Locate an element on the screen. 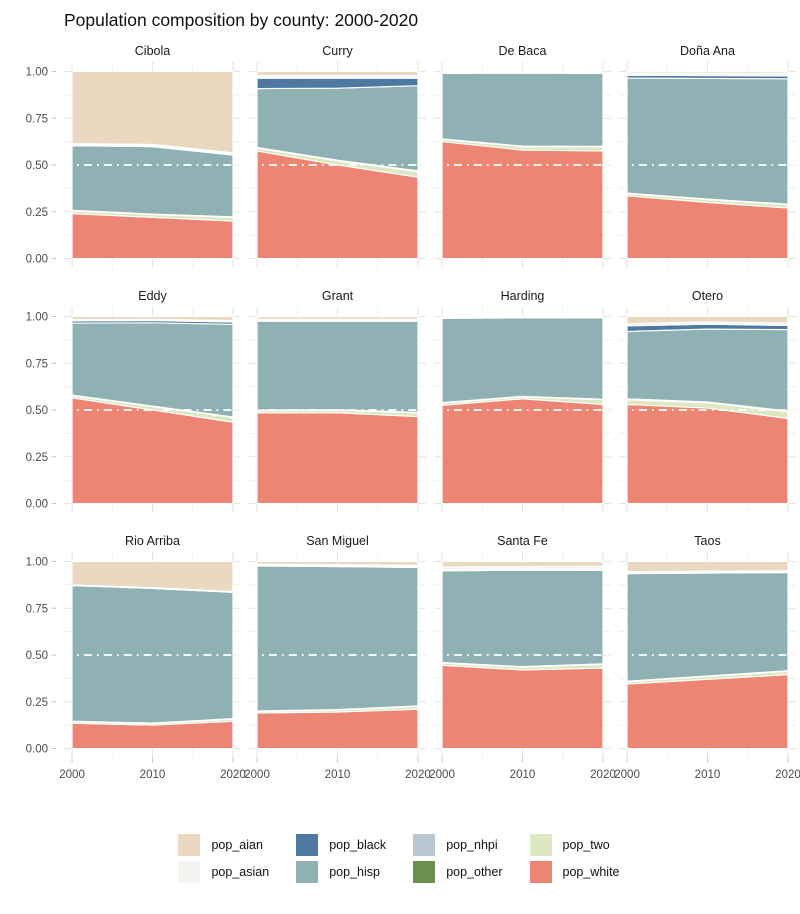 Image resolution: width=800 pixels, height=914 pixels. facet-strip-de-baca: De Baca is located at coordinates (522, 51).